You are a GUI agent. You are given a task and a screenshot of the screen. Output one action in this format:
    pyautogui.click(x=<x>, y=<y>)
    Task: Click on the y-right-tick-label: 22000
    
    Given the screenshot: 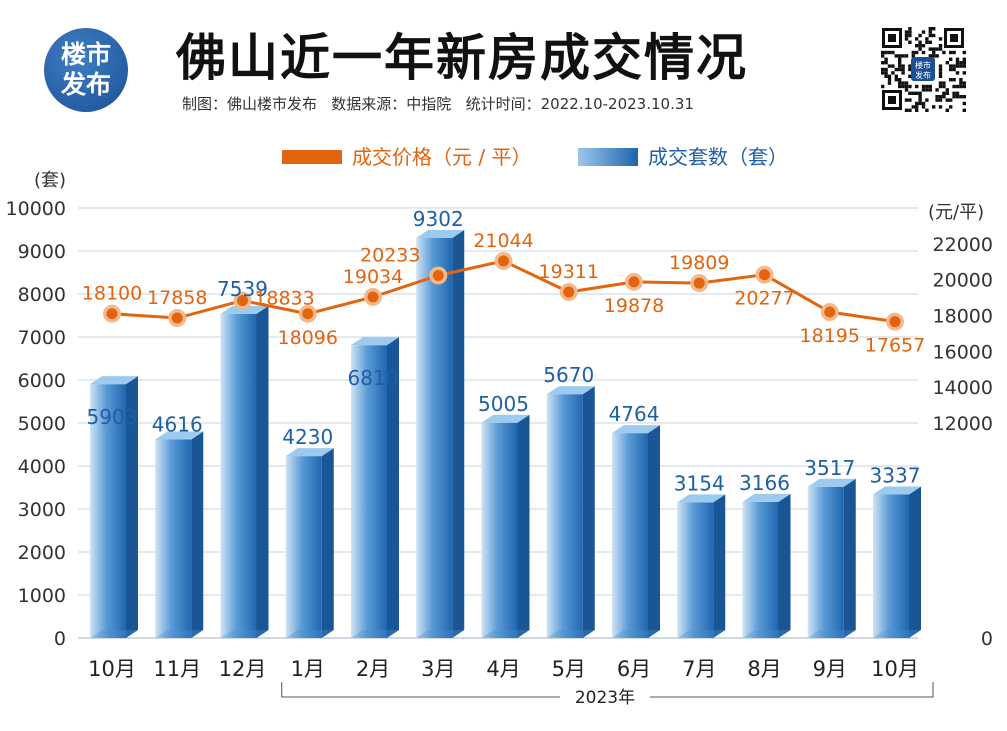 What is the action you would take?
    pyautogui.click(x=963, y=245)
    